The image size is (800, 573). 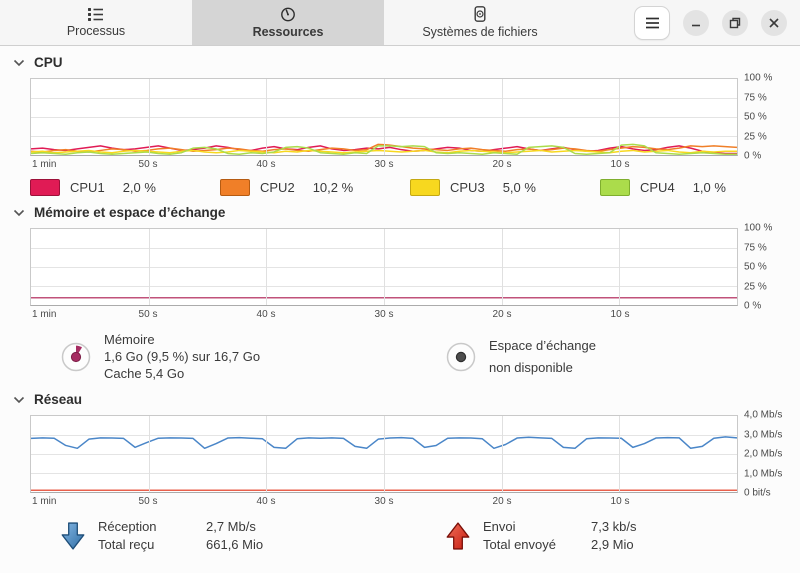 I want to click on cpu4-value: 1,0 %, so click(x=709, y=187).